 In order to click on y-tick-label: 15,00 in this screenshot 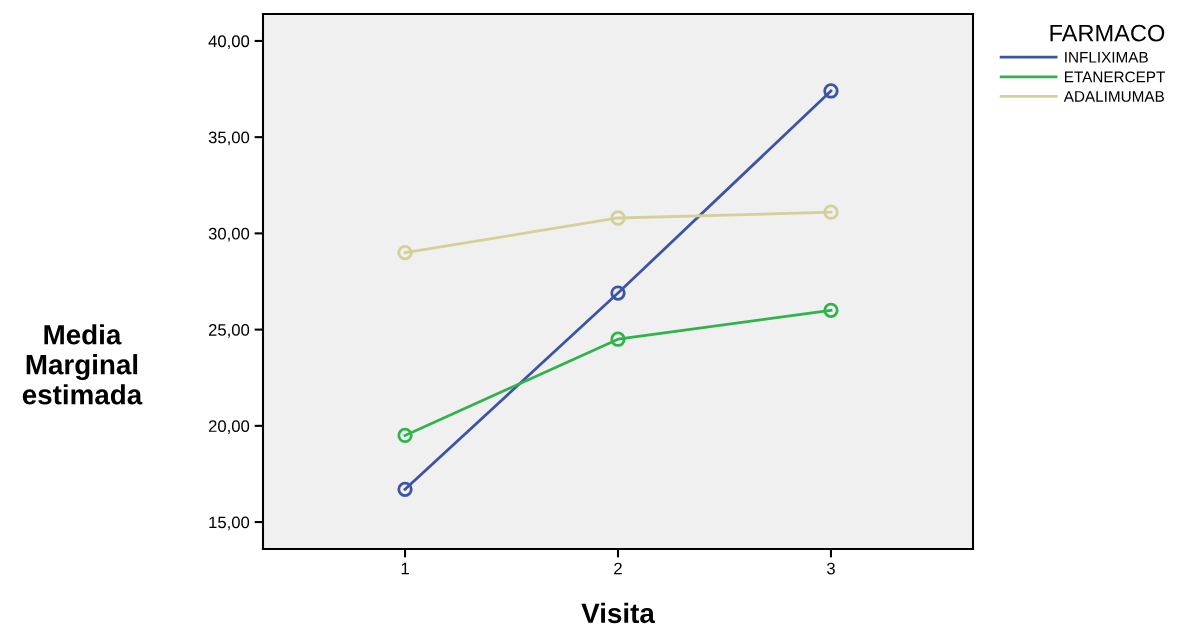, I will do `click(229, 523)`.